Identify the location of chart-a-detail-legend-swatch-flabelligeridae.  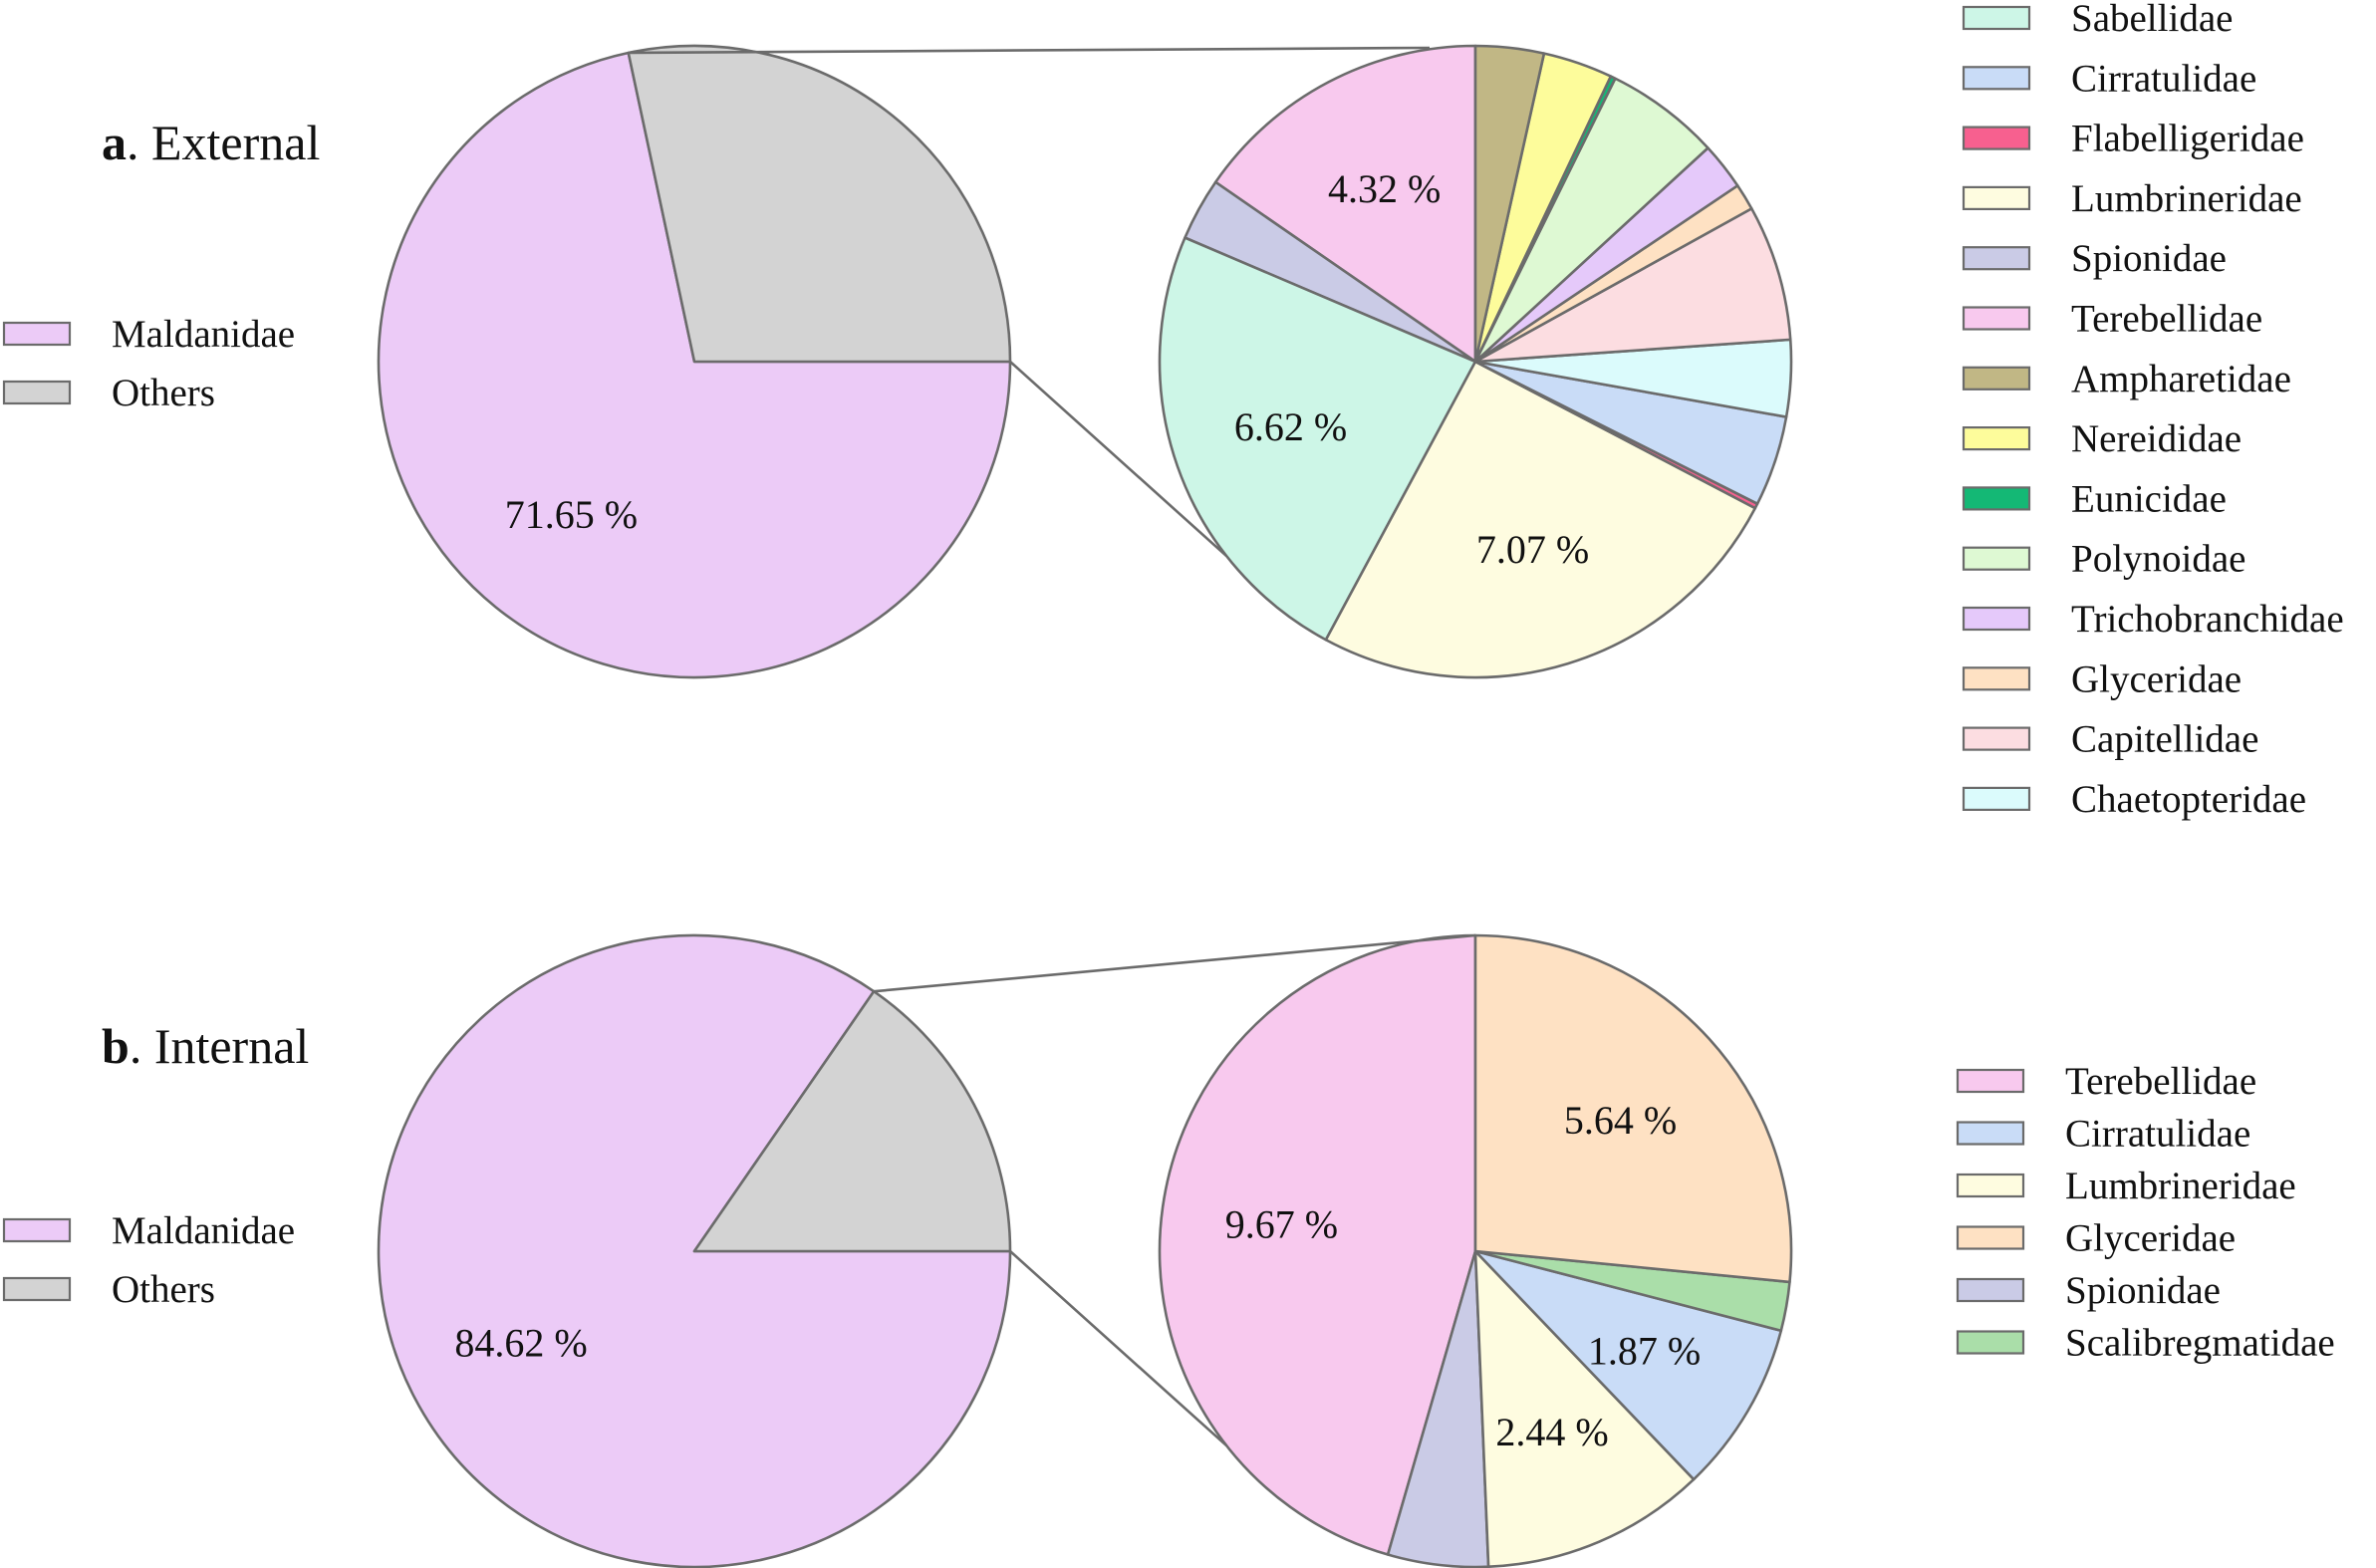
(1997, 138).